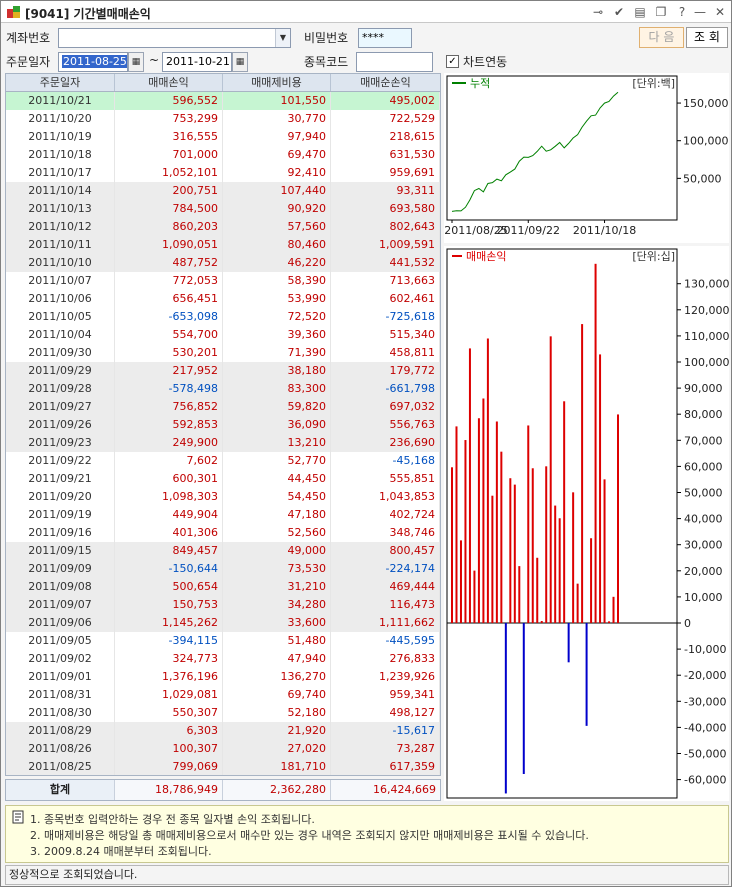 The image size is (732, 887). I want to click on header-pnl: 매매손익, so click(169, 82).